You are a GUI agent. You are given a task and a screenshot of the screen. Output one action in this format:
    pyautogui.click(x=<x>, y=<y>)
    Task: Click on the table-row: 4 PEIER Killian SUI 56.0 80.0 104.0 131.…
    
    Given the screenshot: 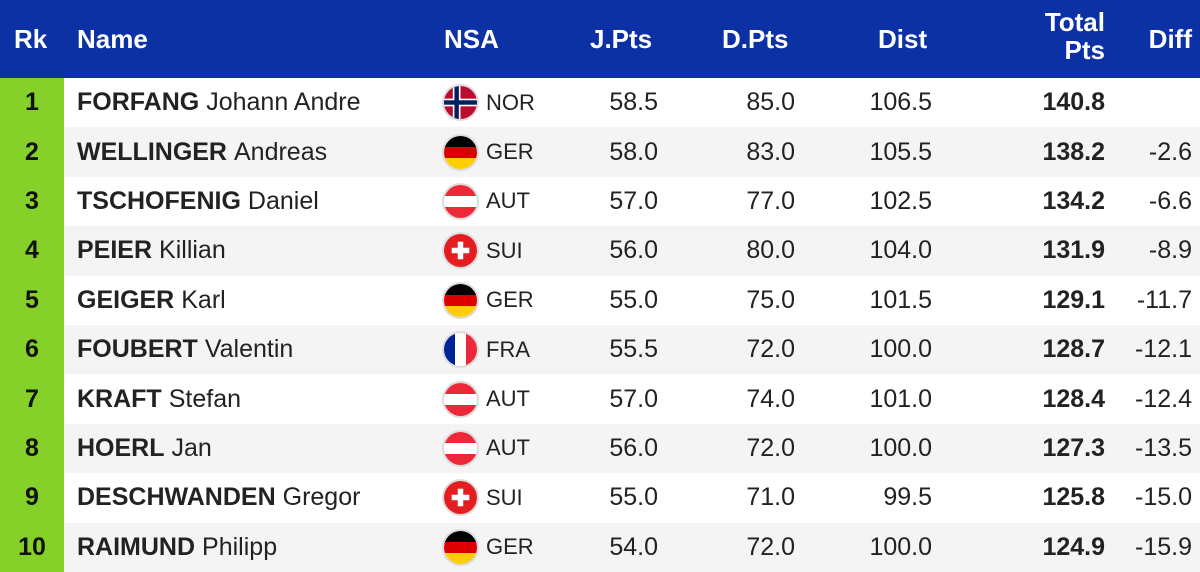 What is the action you would take?
    pyautogui.click(x=600, y=251)
    